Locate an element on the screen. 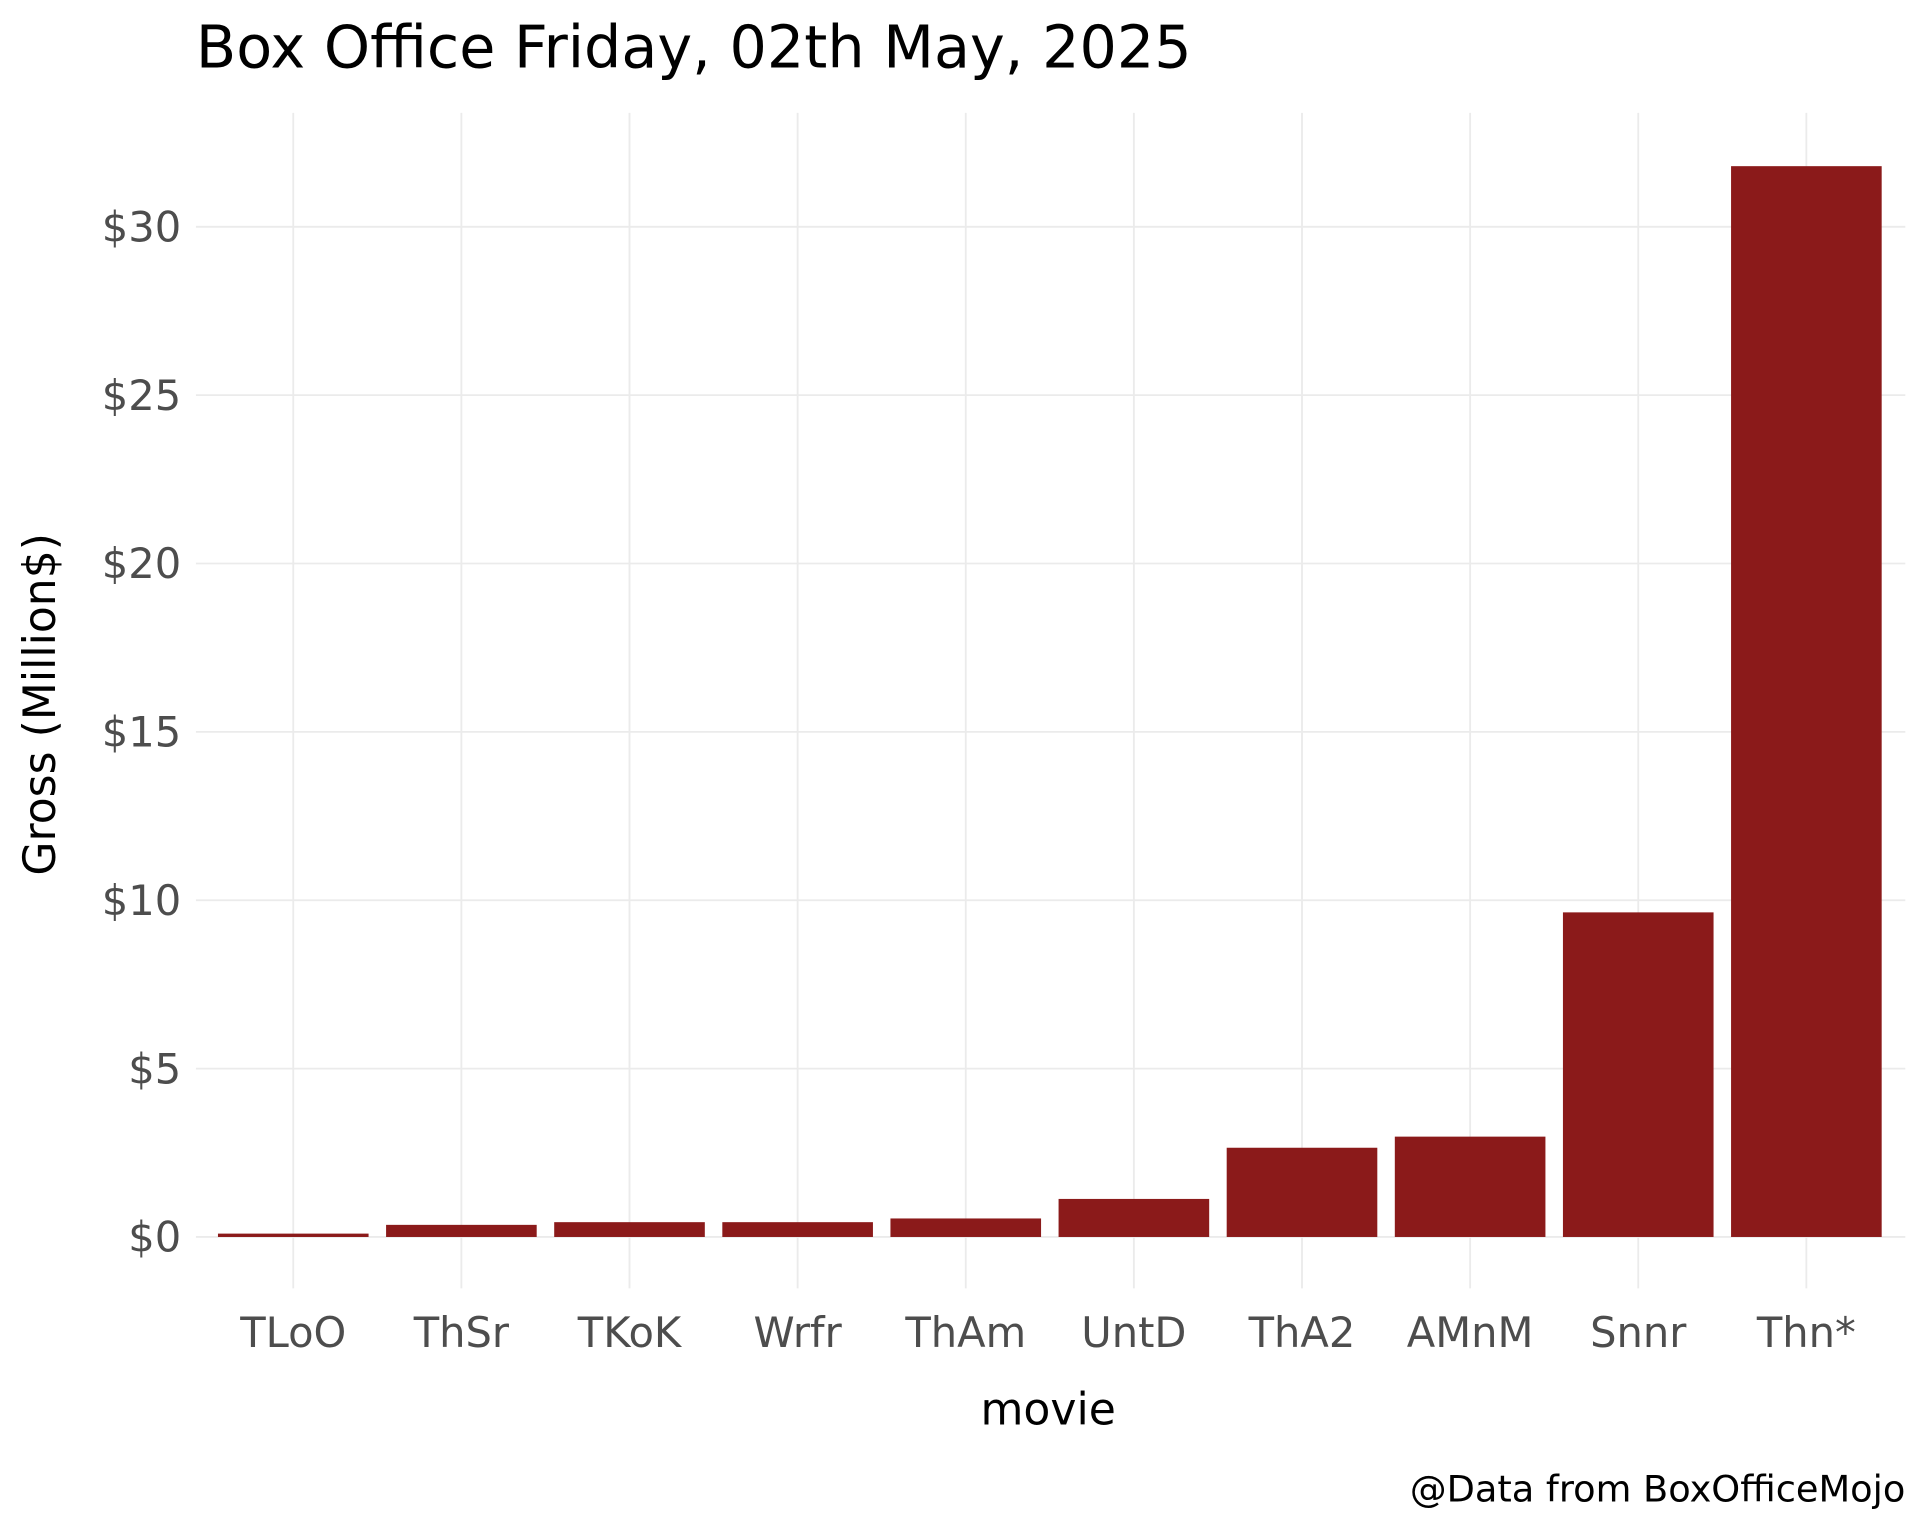  y-tick-label: $10 is located at coordinates (141, 900).